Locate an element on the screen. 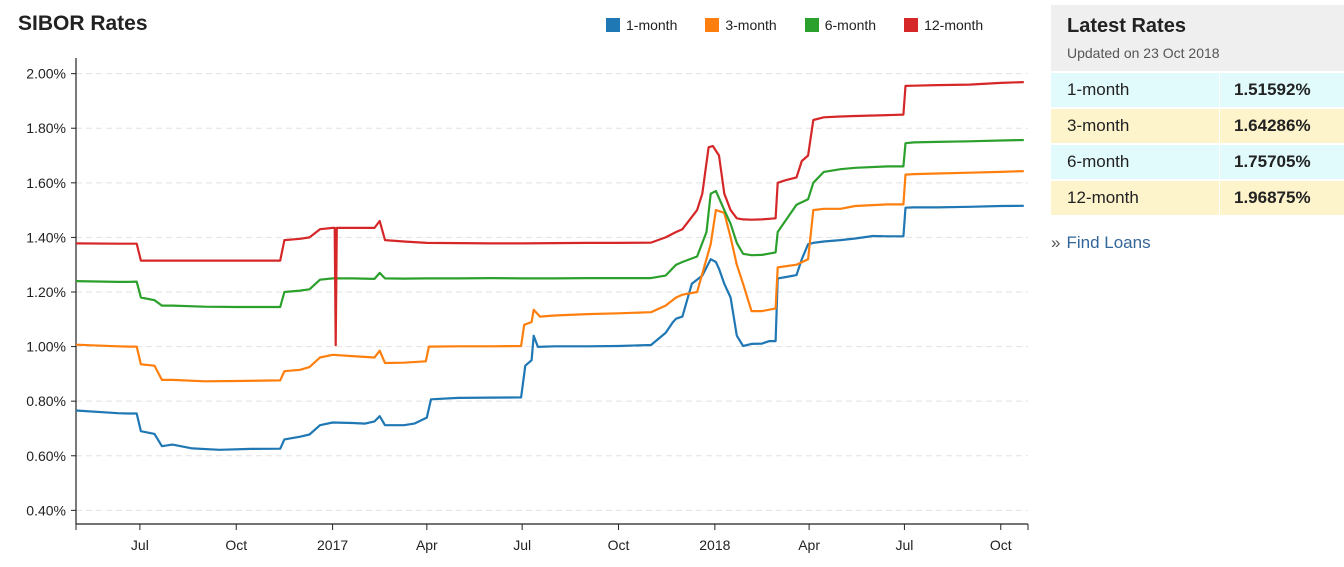 The width and height of the screenshot is (1344, 567). x-tick-label: 2017 is located at coordinates (332, 545).